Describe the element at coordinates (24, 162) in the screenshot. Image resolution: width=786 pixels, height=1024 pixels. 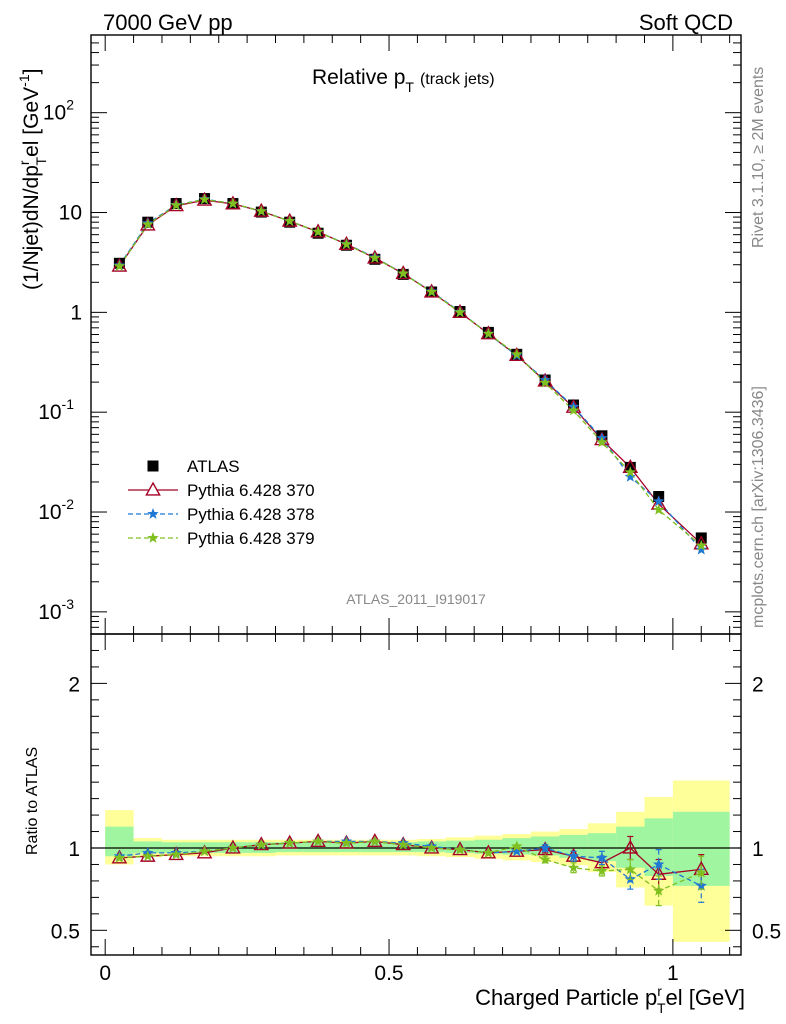
I see `main-y-label-sup: r` at that location.